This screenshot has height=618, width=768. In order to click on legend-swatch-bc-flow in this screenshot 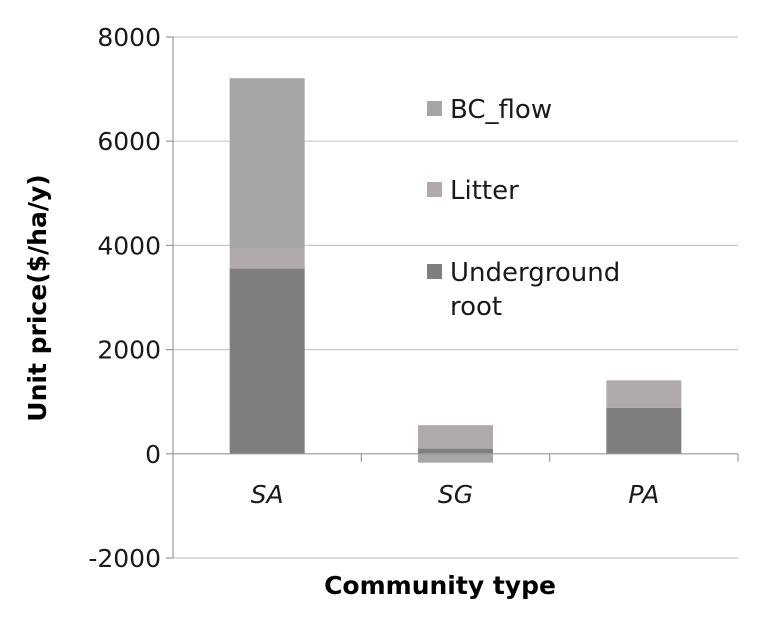, I will do `click(434, 108)`.